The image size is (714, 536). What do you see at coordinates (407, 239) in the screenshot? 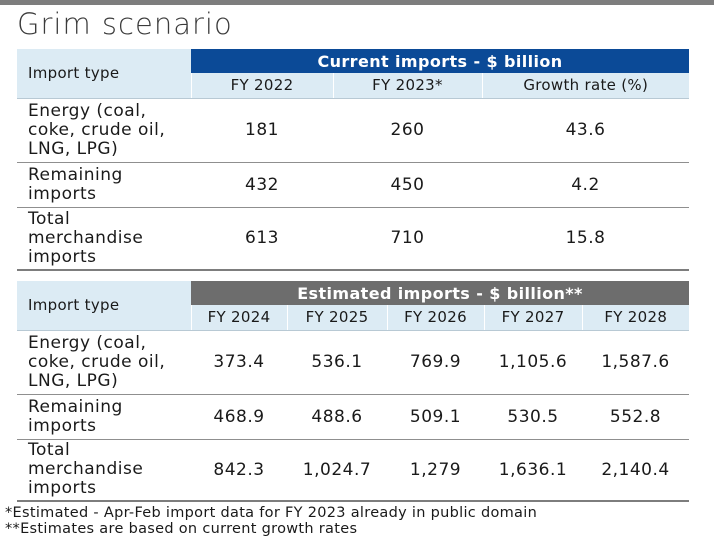
I see `cell-value: 710` at bounding box center [407, 239].